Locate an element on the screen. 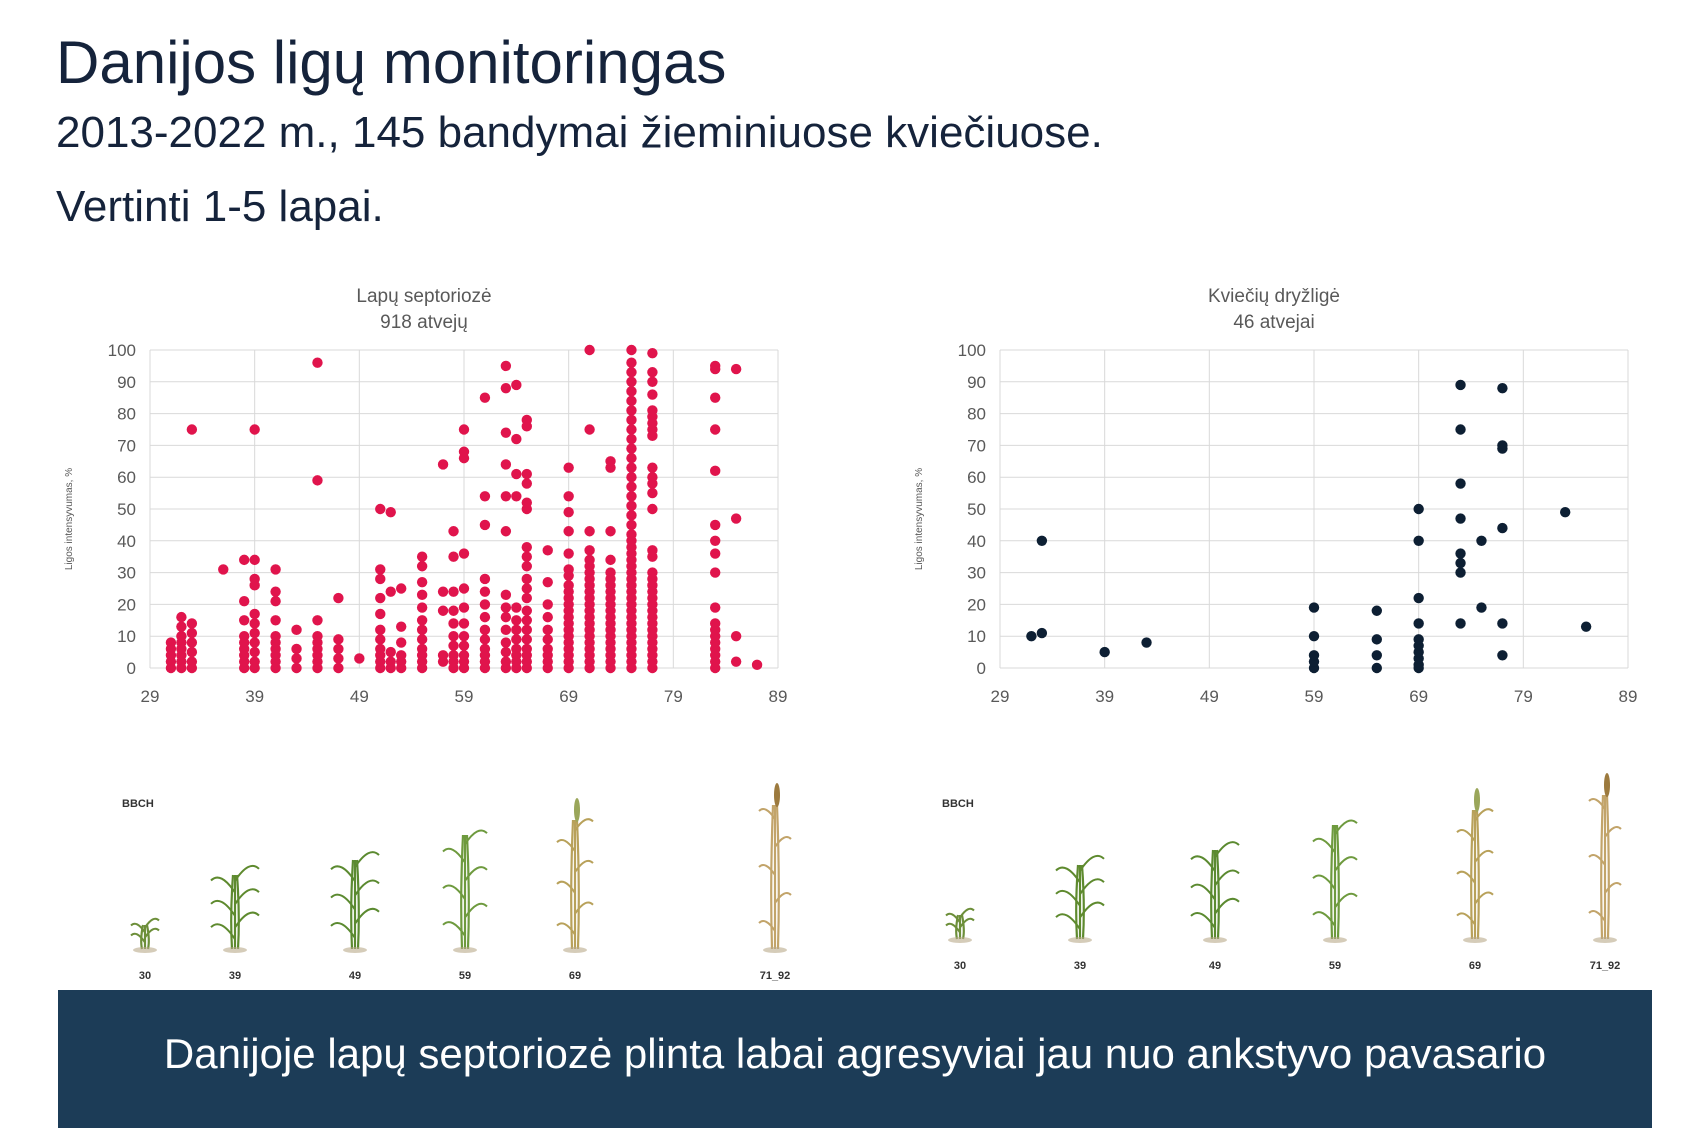  bbch-stage-label: 69 is located at coordinates (575, 976).